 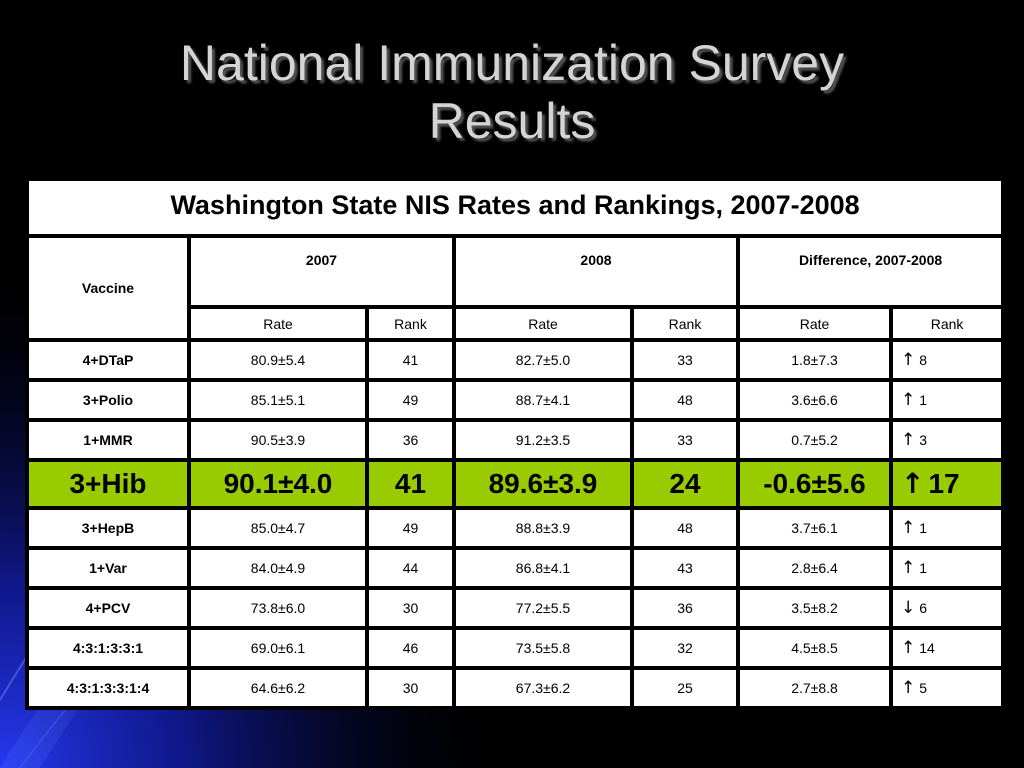 What do you see at coordinates (278, 439) in the screenshot?
I see `rate-2007: 90.5±3.9` at bounding box center [278, 439].